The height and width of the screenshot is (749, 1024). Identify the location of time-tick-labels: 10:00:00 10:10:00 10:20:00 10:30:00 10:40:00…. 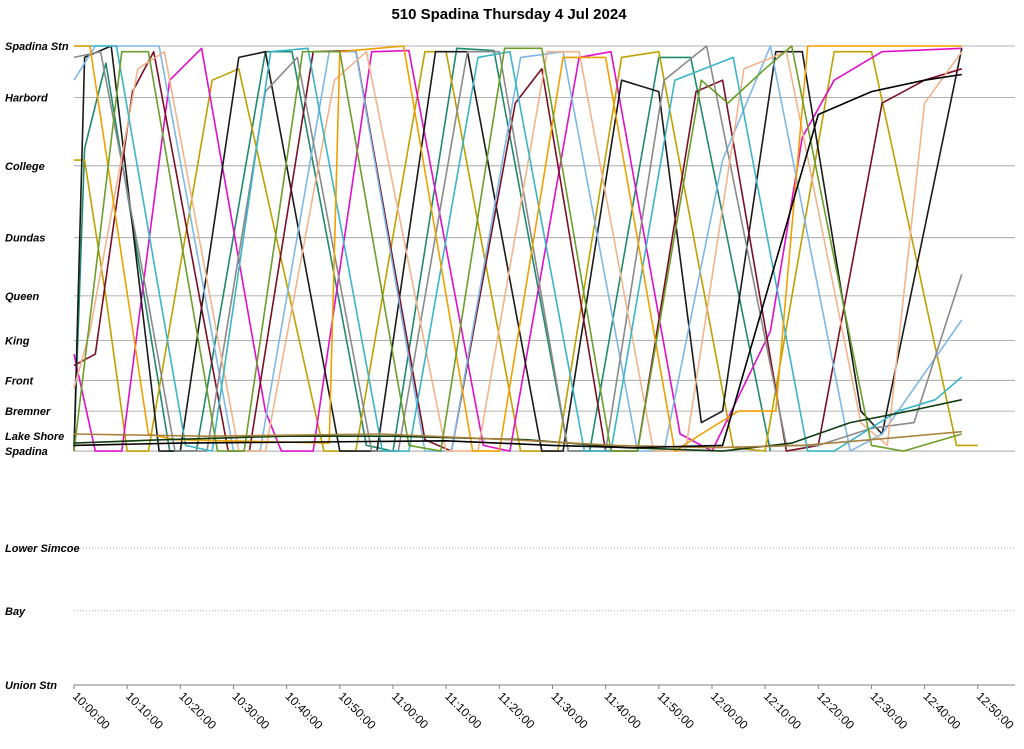
(543, 708).